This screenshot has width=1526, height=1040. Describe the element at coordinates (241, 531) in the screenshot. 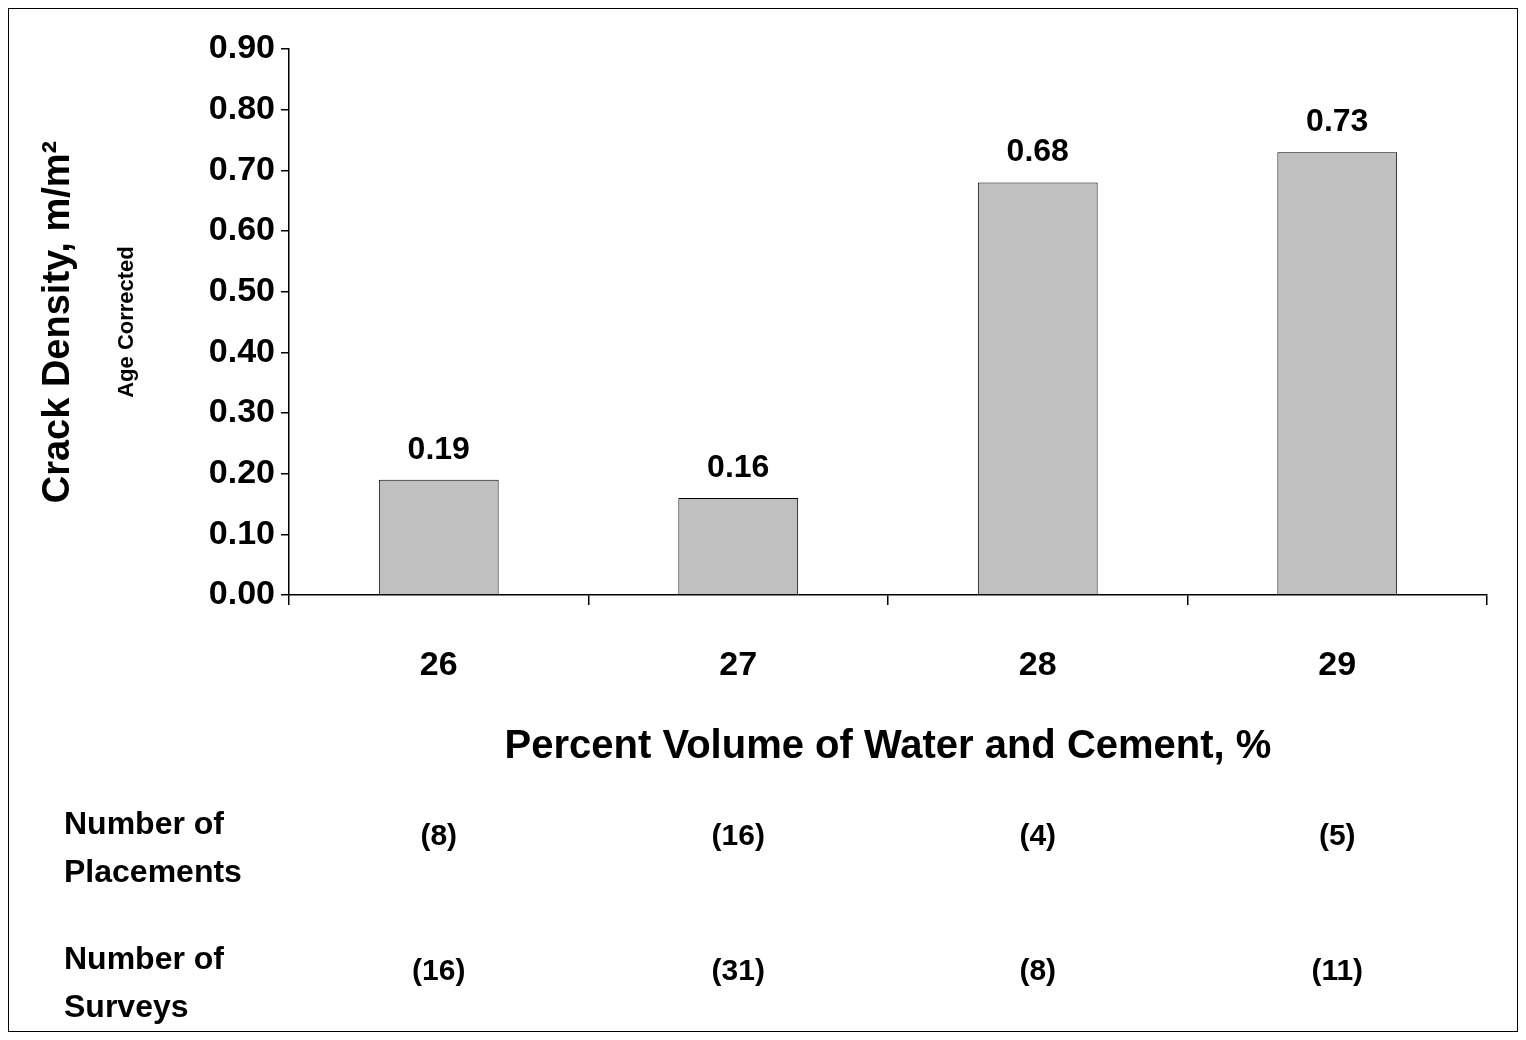

I see `y-tick-label: 0.10` at that location.